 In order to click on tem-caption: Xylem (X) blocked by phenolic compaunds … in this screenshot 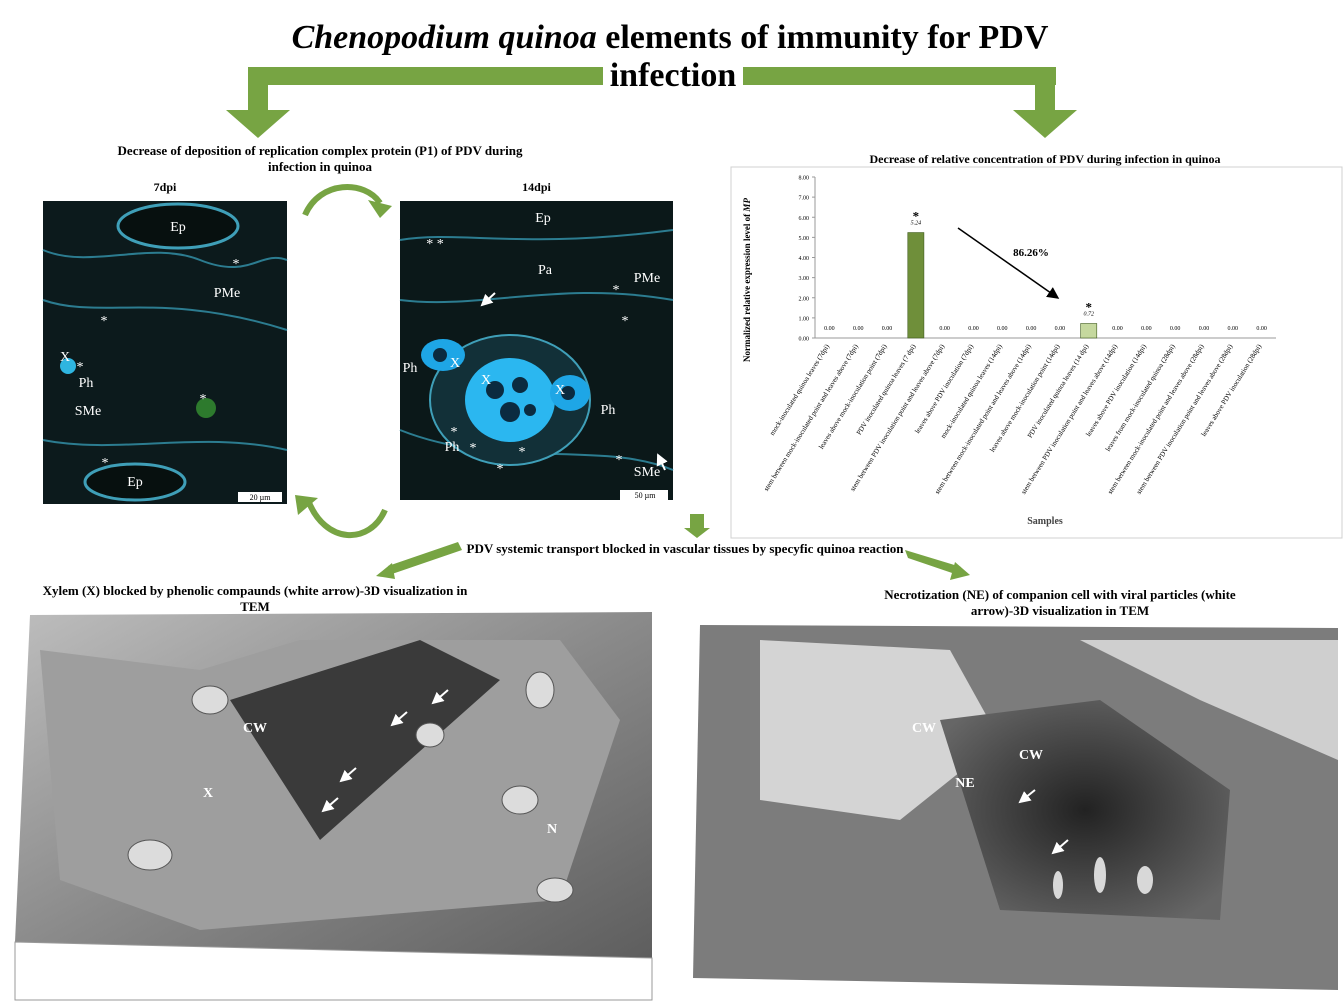, I will do `click(255, 598)`.